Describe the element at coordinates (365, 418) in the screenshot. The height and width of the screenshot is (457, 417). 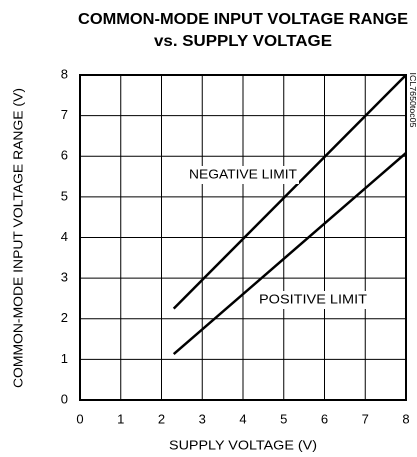
I see `x-tick-label: 7` at that location.